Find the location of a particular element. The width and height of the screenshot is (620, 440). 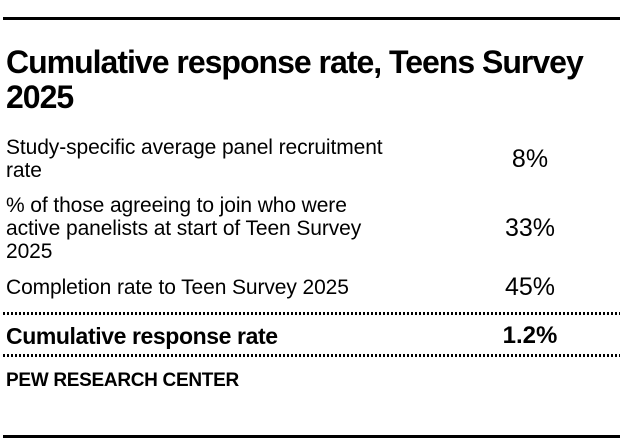

bottom-rule is located at coordinates (311, 436).